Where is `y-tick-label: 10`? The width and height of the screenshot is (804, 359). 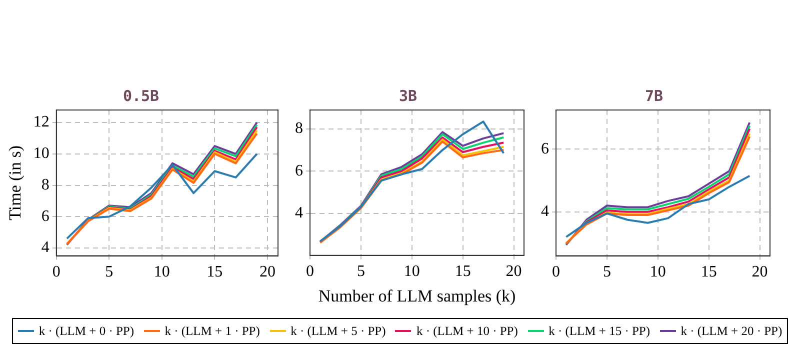 y-tick-label: 10 is located at coordinates (41, 153).